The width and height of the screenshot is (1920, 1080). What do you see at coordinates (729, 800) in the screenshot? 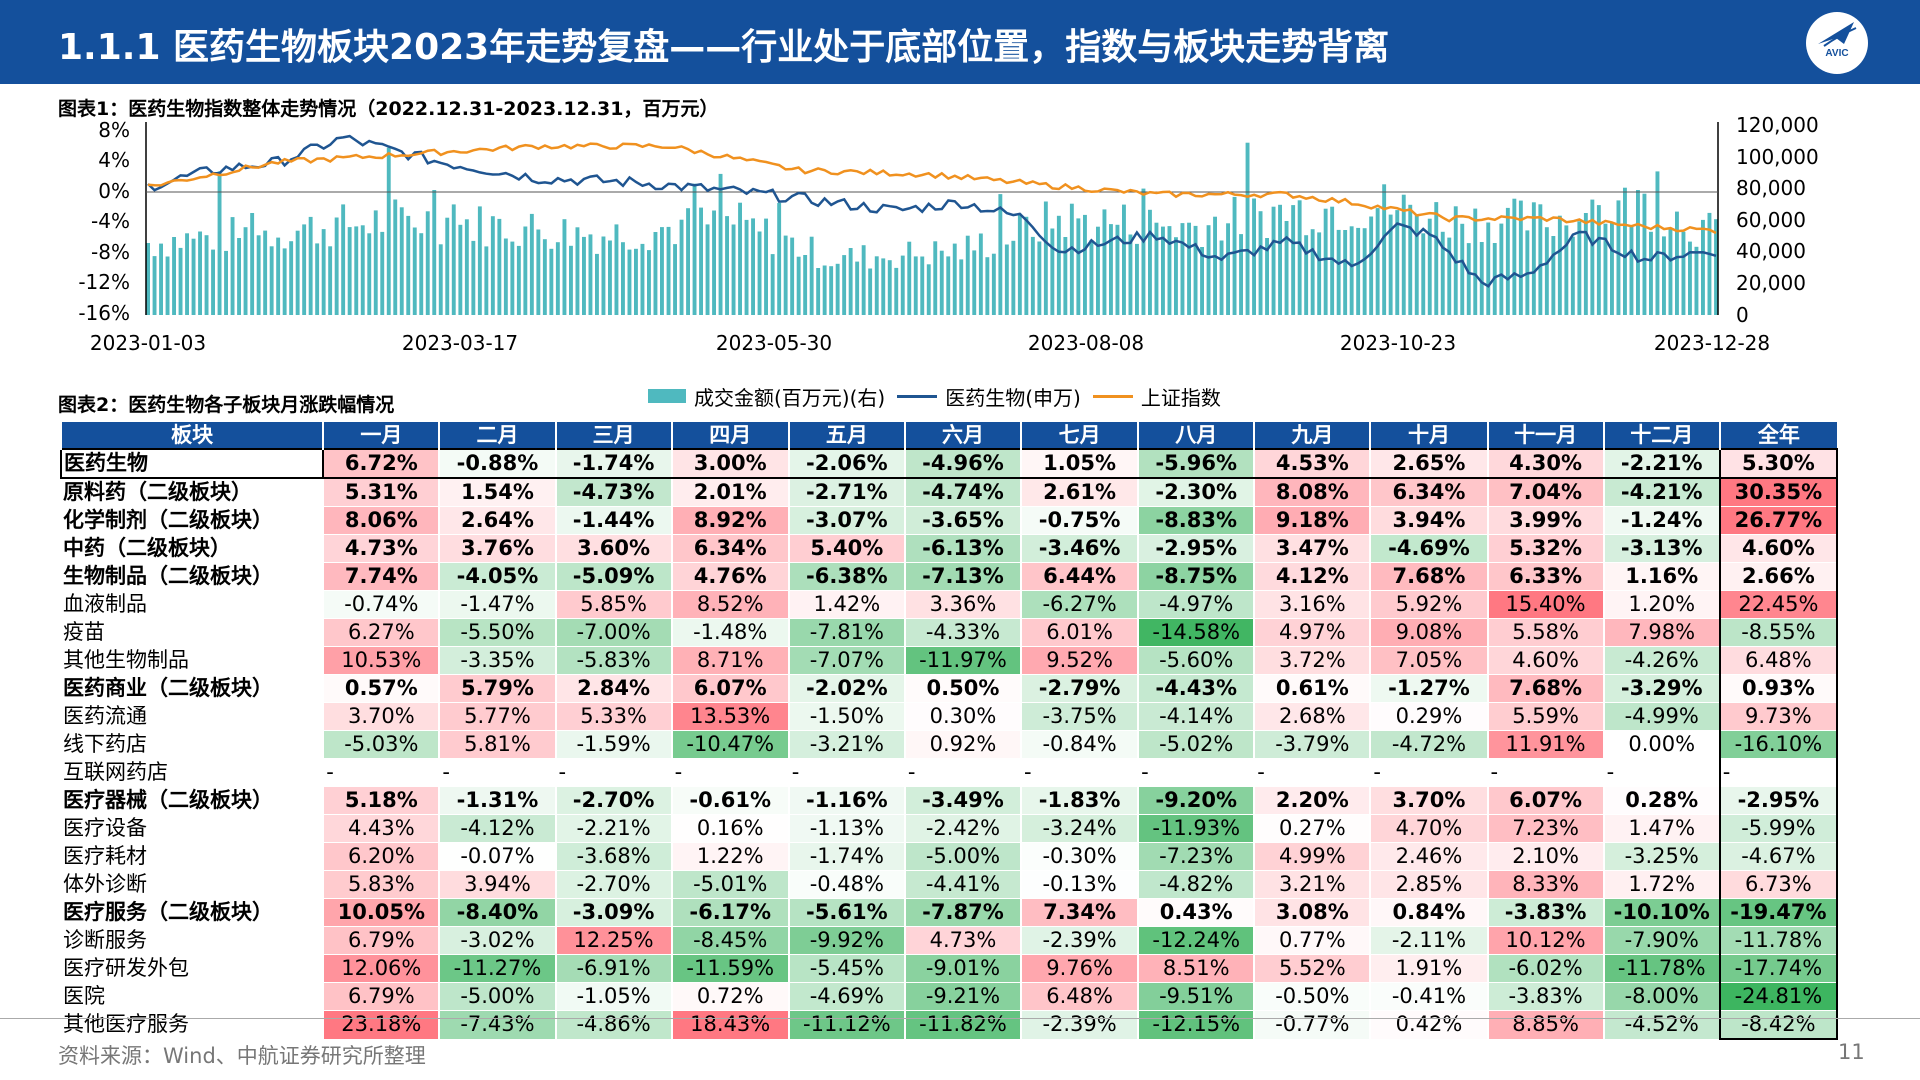
I see `cell-month: -0.61%` at bounding box center [729, 800].